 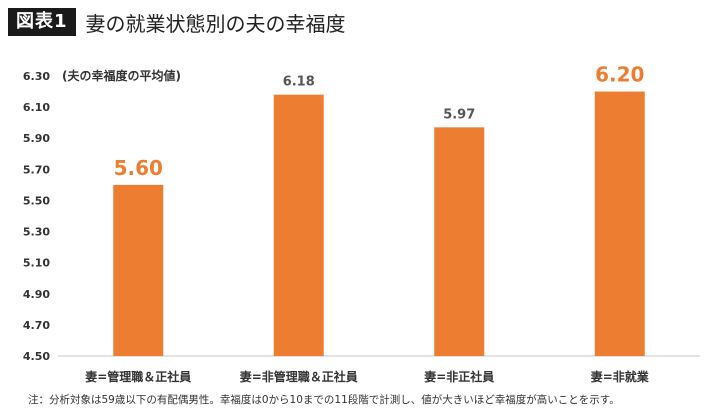 I want to click on x-tick-label: 妻=非管理職＆正社員, so click(x=299, y=376).